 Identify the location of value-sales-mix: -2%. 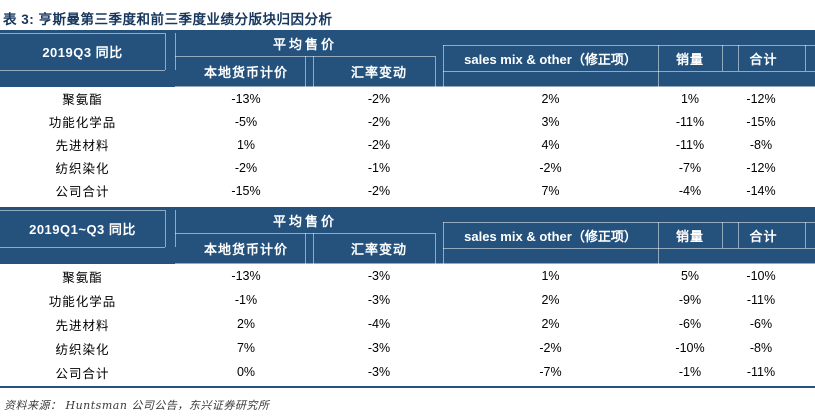
(550, 167).